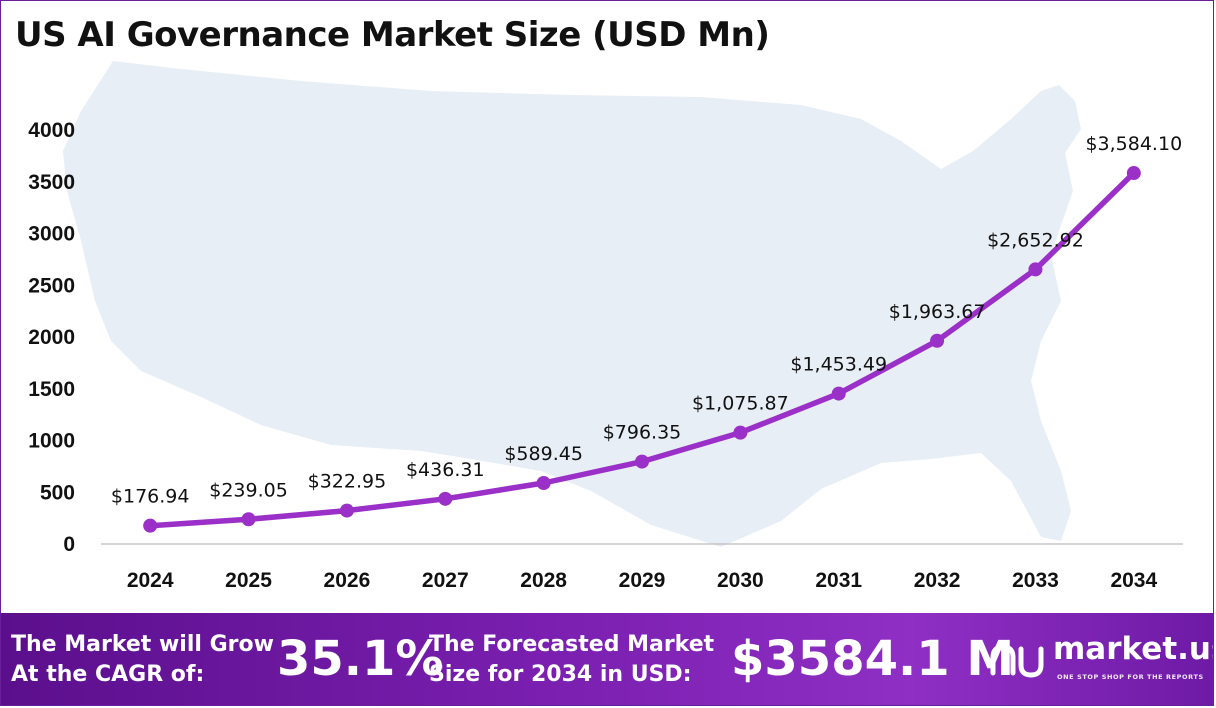 The image size is (1216, 708). What do you see at coordinates (445, 580) in the screenshot?
I see `x-tick-label: 2027` at bounding box center [445, 580].